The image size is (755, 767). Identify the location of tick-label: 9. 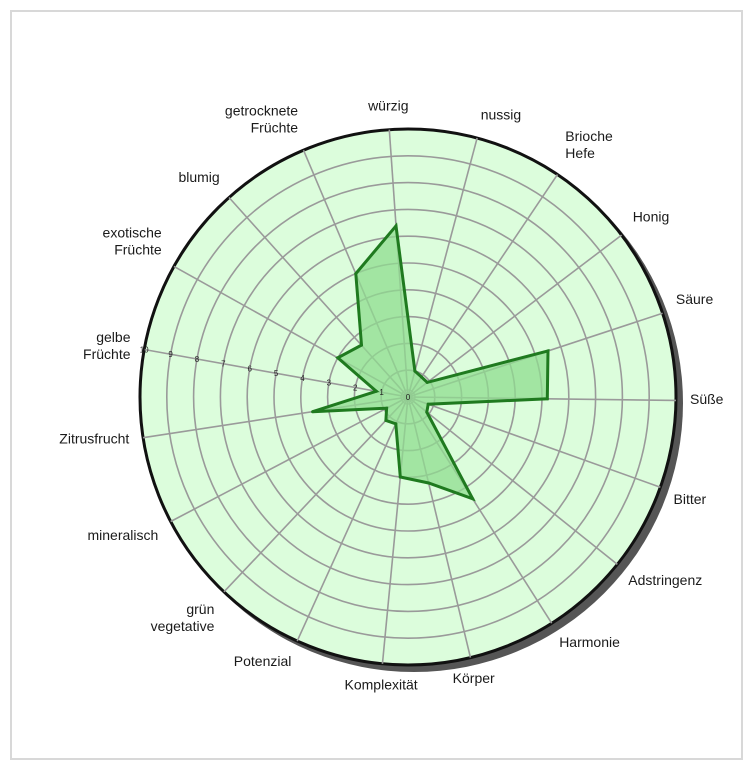
(170, 354).